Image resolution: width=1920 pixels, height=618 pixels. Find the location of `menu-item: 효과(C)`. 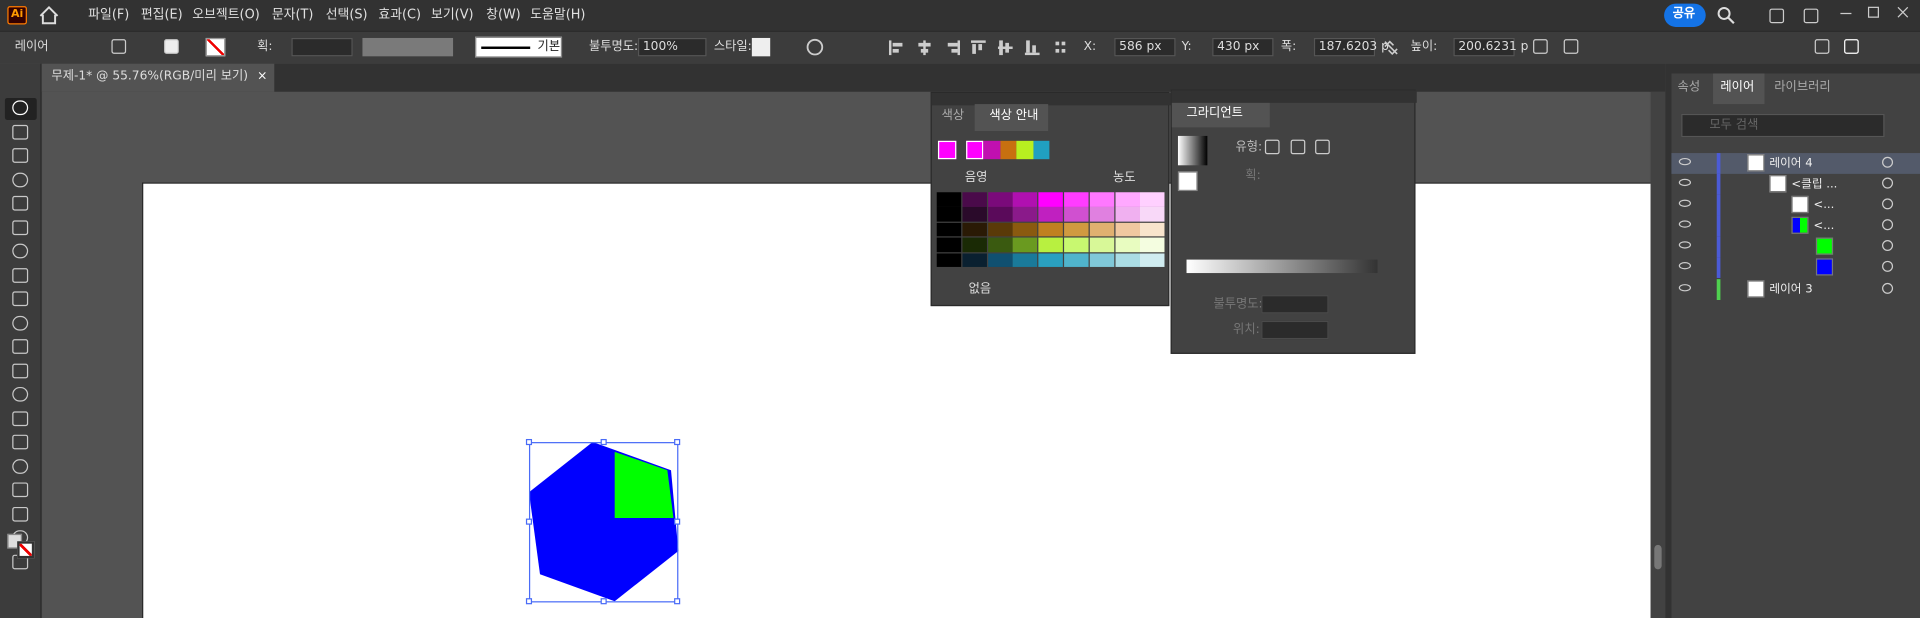

menu-item: 효과(C) is located at coordinates (400, 15).